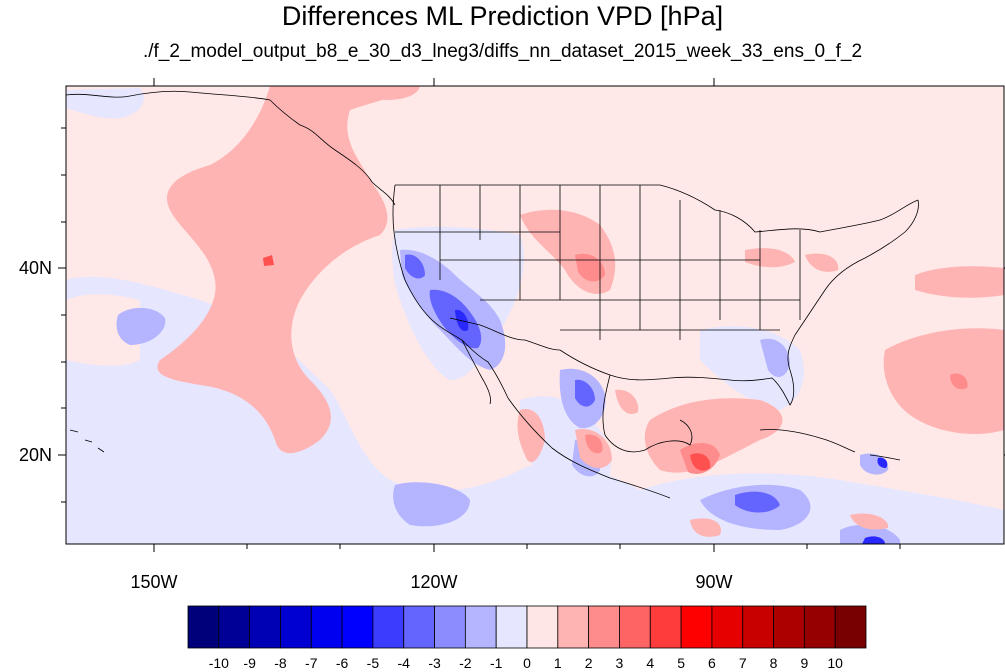 This screenshot has height=672, width=1005. Describe the element at coordinates (404, 663) in the screenshot. I see `colorbar-tick-label: -4` at that location.